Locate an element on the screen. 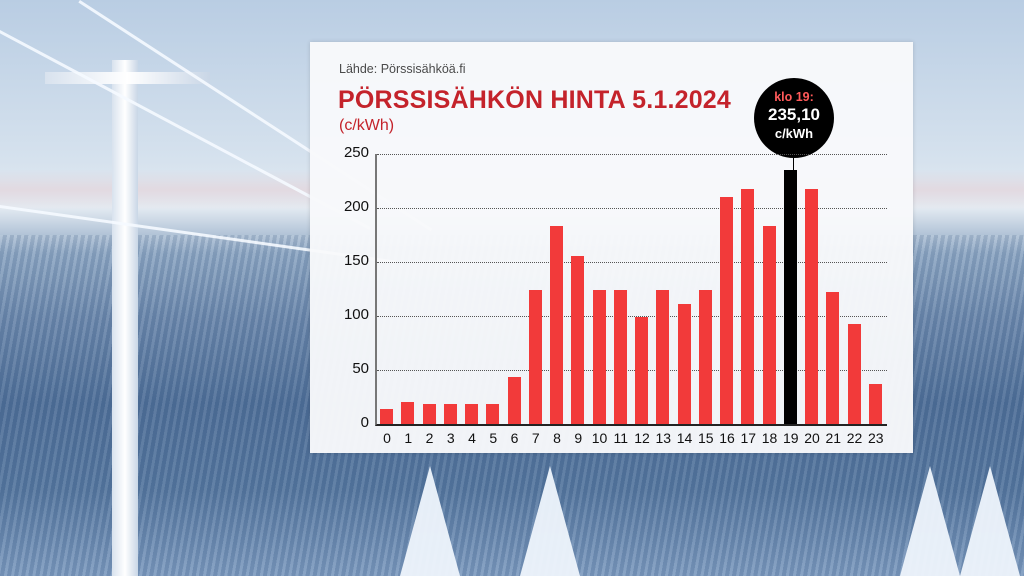 Image resolution: width=1024 pixels, height=576 pixels. x-tick-label: 19 is located at coordinates (790, 438).